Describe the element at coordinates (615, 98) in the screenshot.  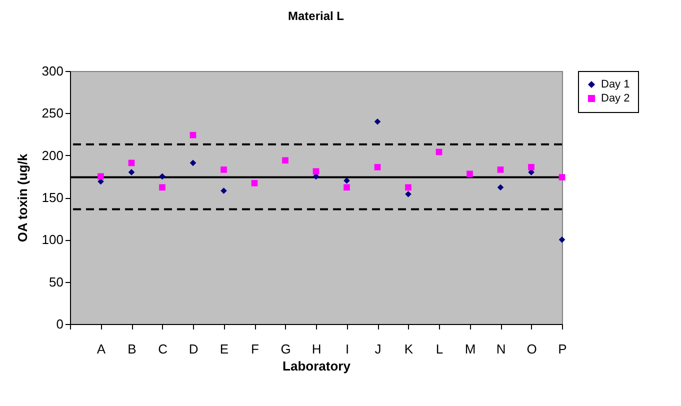
I see `legend-label: Day 2` at that location.